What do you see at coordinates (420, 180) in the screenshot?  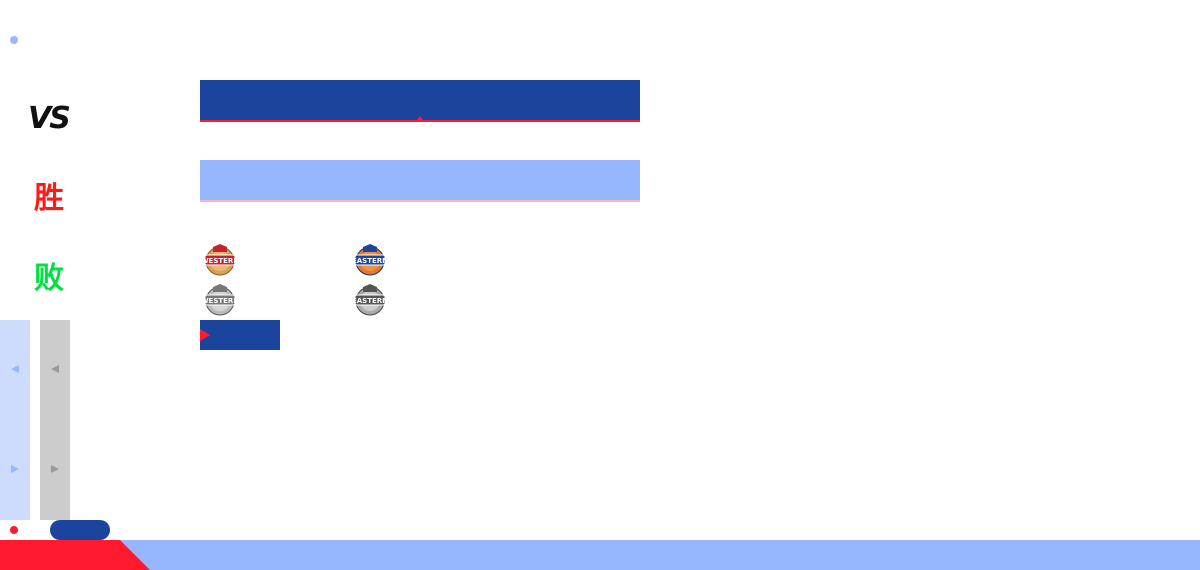 I see `secondary-header-bar` at bounding box center [420, 180].